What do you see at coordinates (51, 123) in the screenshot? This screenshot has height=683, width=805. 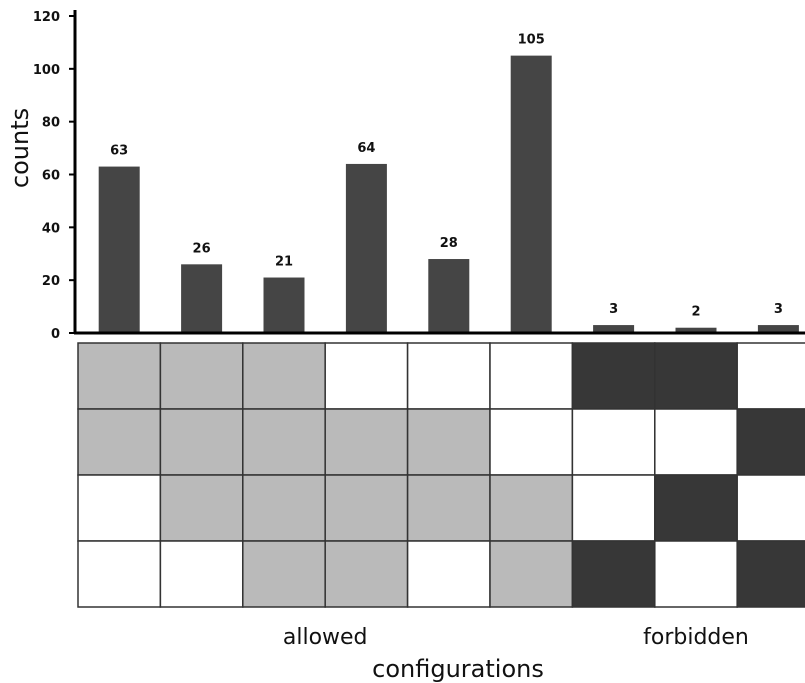 I see `y-tick-label: 80` at bounding box center [51, 123].